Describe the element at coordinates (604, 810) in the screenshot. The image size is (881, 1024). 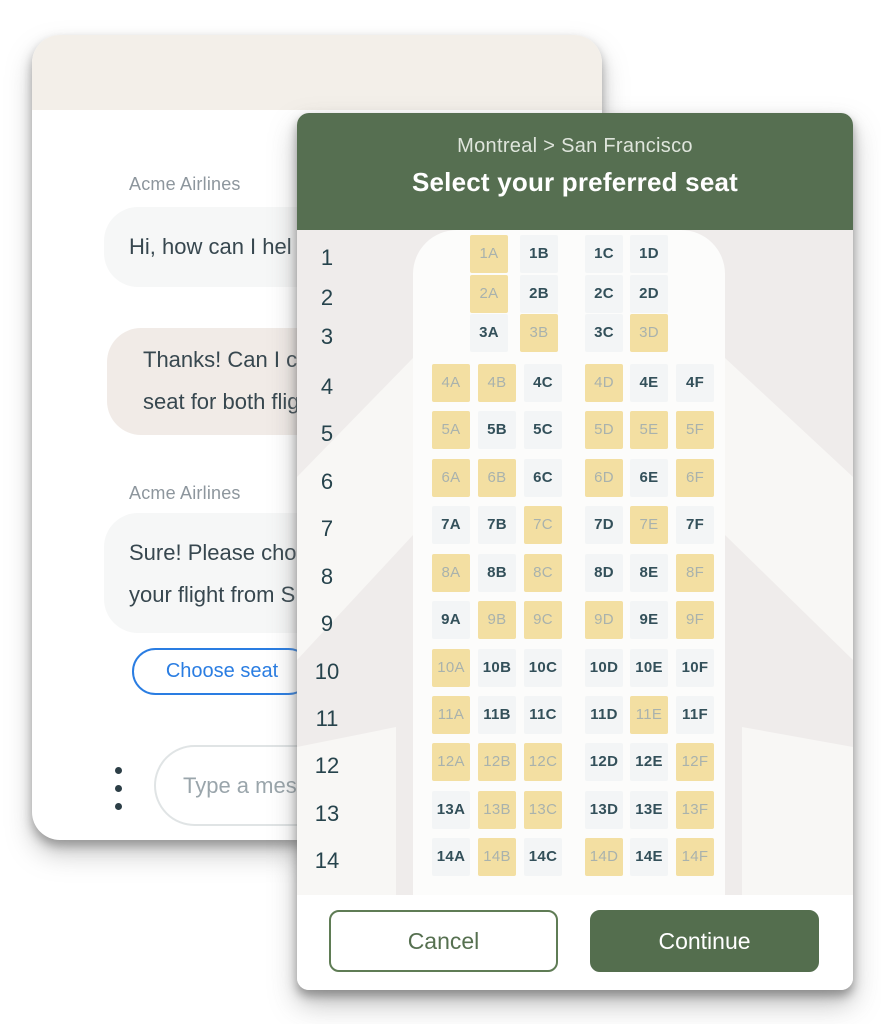
I see `seat-13D: 13D` at that location.